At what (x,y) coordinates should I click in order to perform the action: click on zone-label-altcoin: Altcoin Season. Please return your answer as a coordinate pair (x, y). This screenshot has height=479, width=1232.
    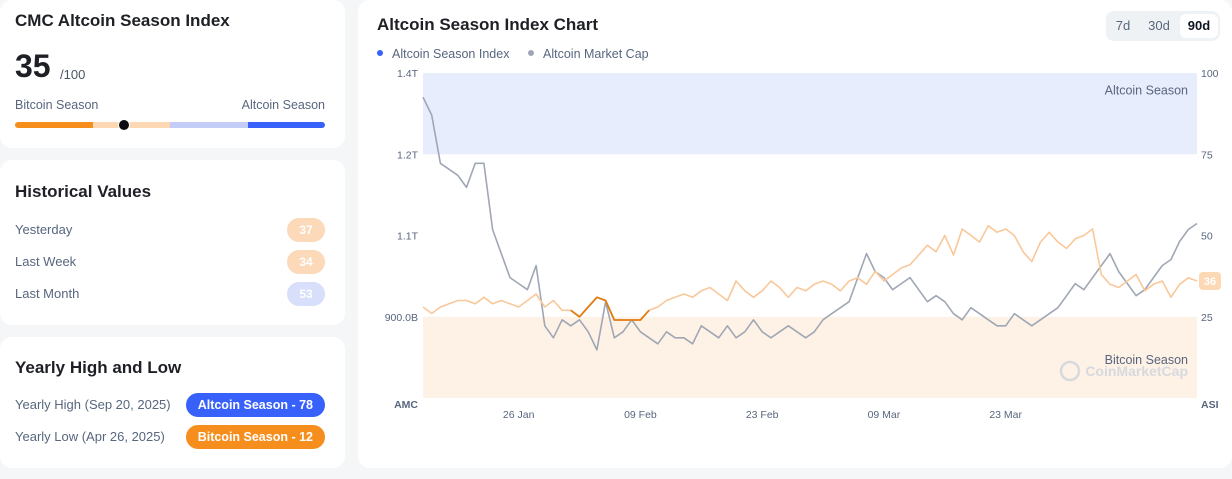
    Looking at the image, I should click on (1146, 90).